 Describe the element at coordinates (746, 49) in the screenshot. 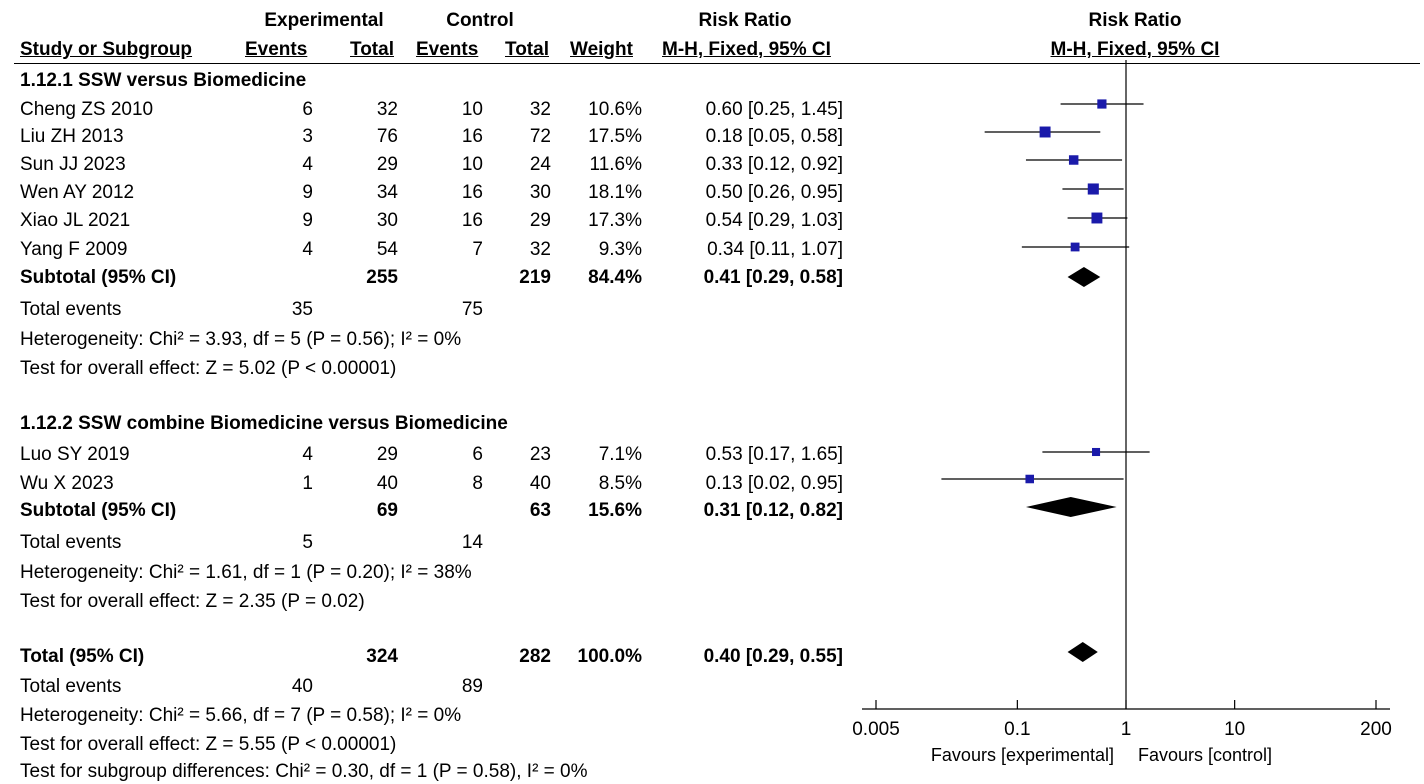

I see `header-method: M-H, Fixed, 95% CI` at that location.